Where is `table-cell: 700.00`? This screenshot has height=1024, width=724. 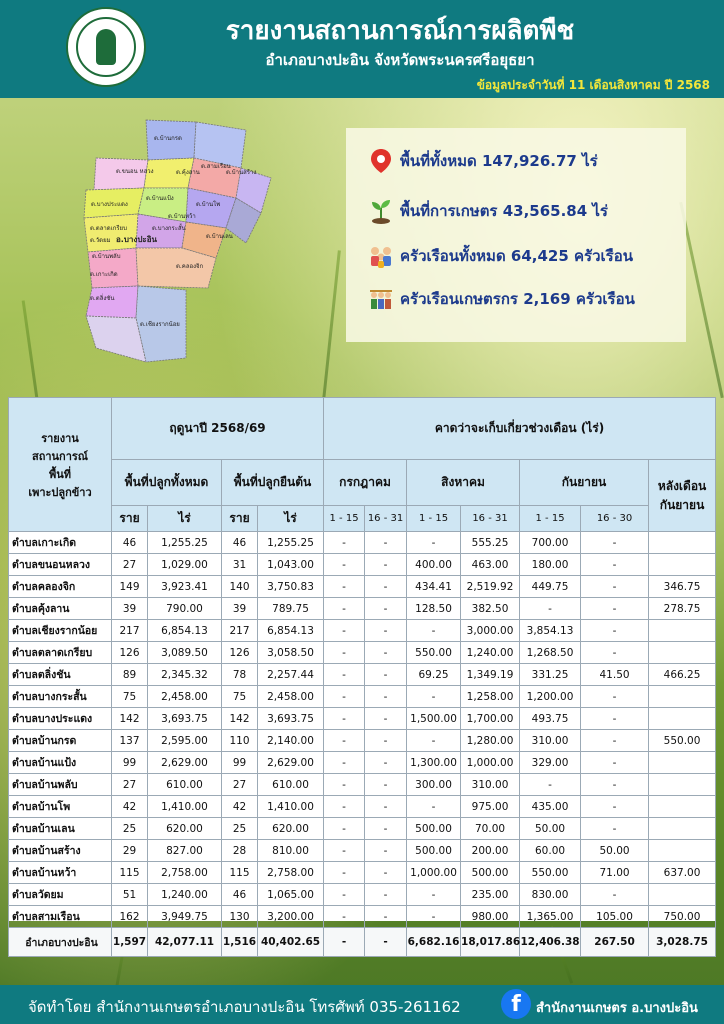
table-cell: 700.00 is located at coordinates (550, 542).